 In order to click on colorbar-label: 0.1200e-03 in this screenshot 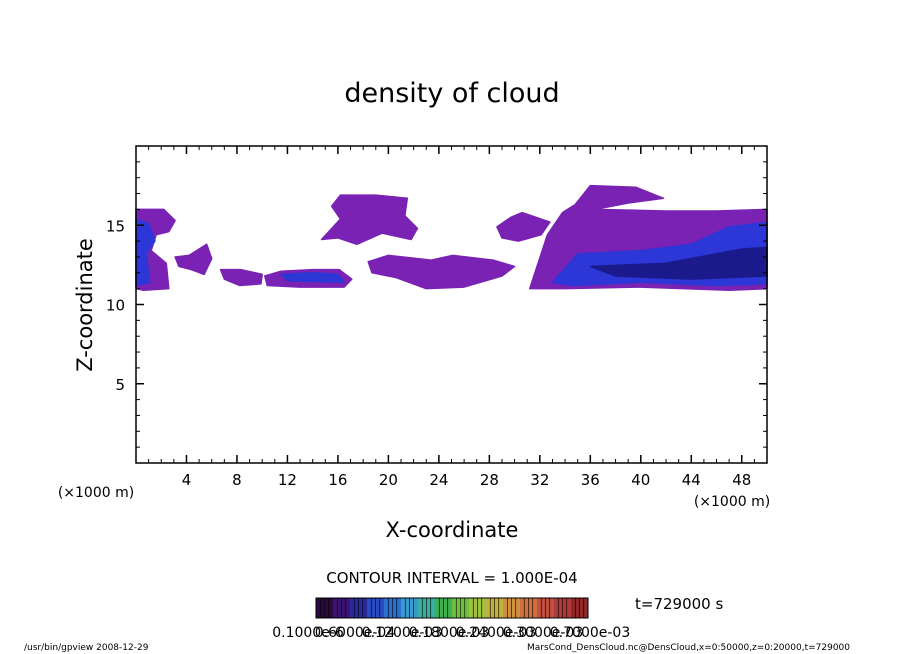, I will do `click(402, 633)`.